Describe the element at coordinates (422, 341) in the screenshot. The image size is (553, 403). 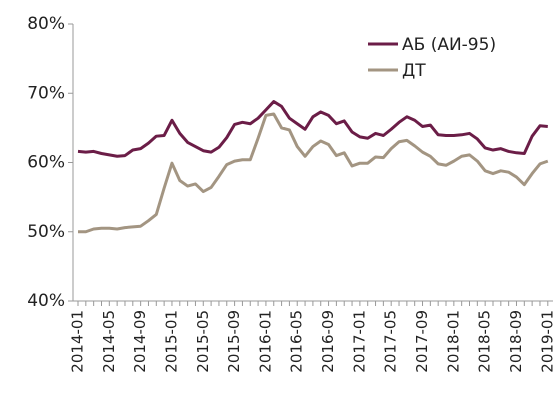
I see `x-tick-label: 2017-09` at that location.